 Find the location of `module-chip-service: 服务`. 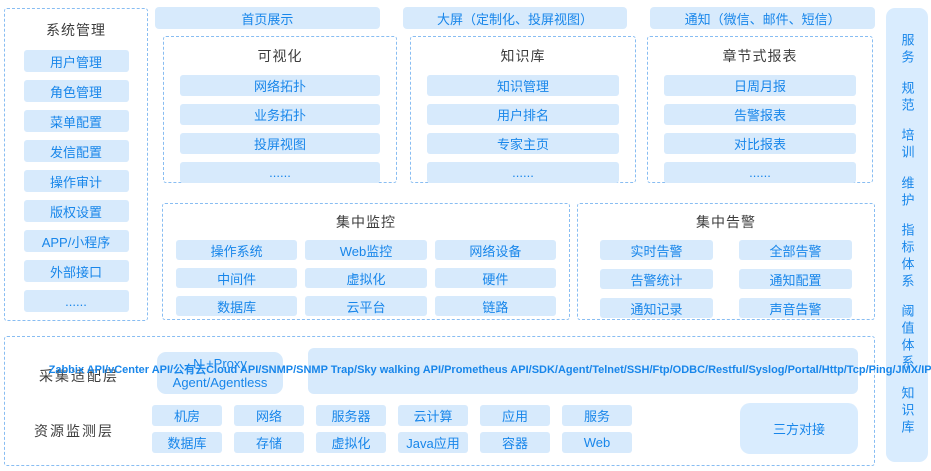

module-chip-service: 服务 is located at coordinates (597, 415).